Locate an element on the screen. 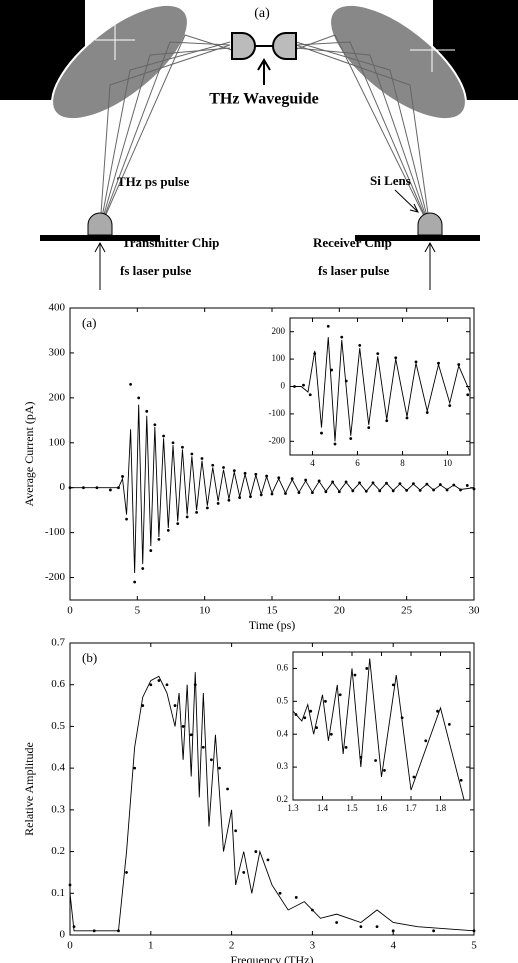  y-tick-label: 300 is located at coordinates (57, 352).